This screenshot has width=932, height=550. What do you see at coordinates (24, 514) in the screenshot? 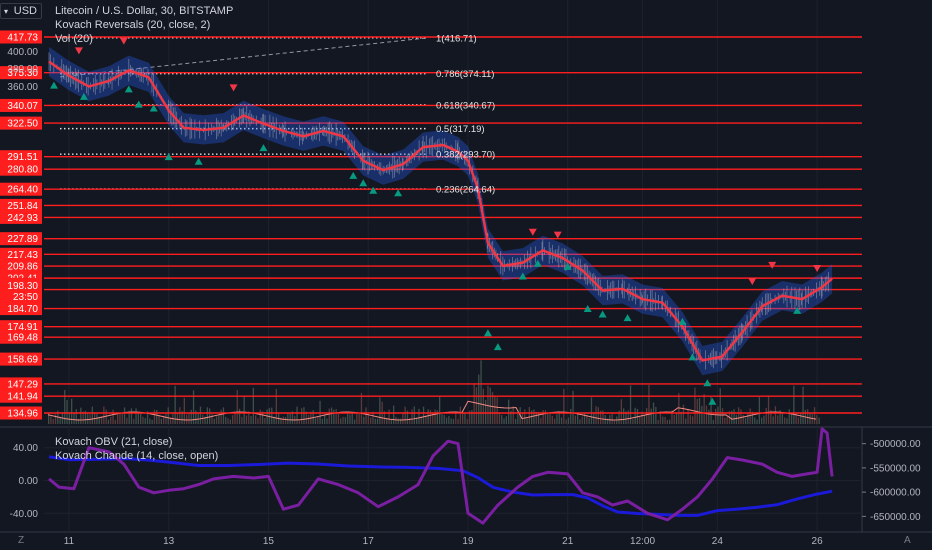
I see `oscillator-left-tick: -40.00` at bounding box center [24, 514].